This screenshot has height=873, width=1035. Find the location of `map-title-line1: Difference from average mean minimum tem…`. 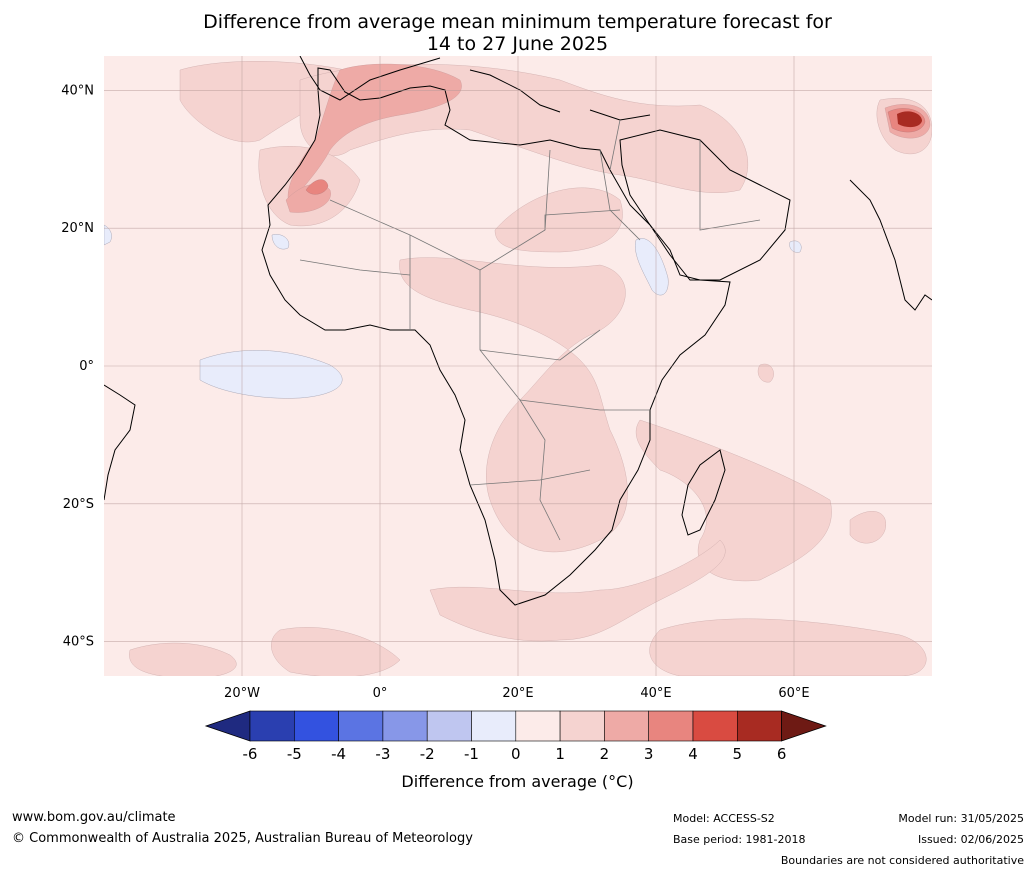

map-title-line1: Difference from average mean minimum tem… is located at coordinates (517, 22).